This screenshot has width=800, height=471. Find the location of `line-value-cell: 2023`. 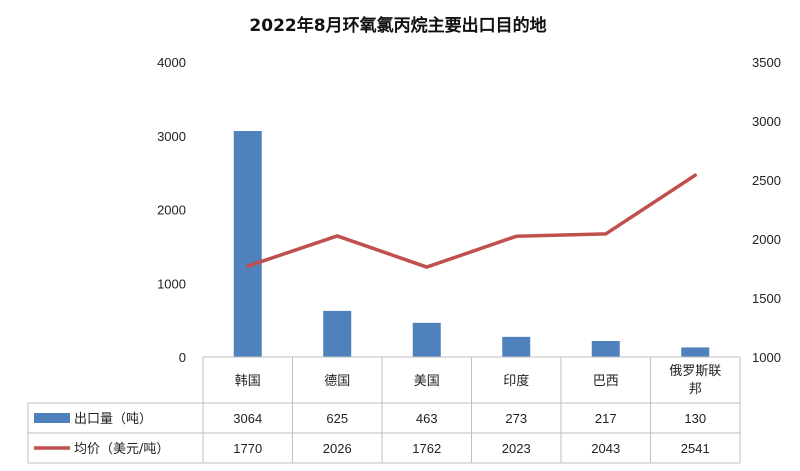

line-value-cell: 2023 is located at coordinates (516, 448).